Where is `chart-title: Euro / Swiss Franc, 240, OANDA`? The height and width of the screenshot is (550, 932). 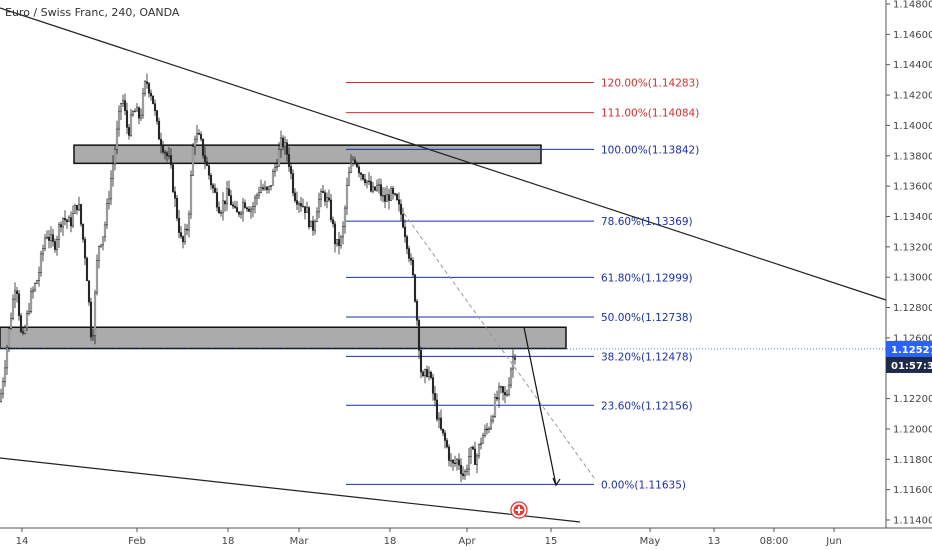 chart-title: Euro / Swiss Franc, 240, OANDA is located at coordinates (92, 12).